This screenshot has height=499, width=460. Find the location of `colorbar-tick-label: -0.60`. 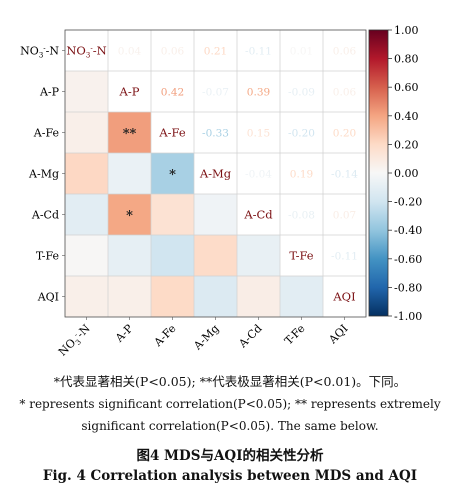

colorbar-tick-label: -0.60 is located at coordinates (408, 259).